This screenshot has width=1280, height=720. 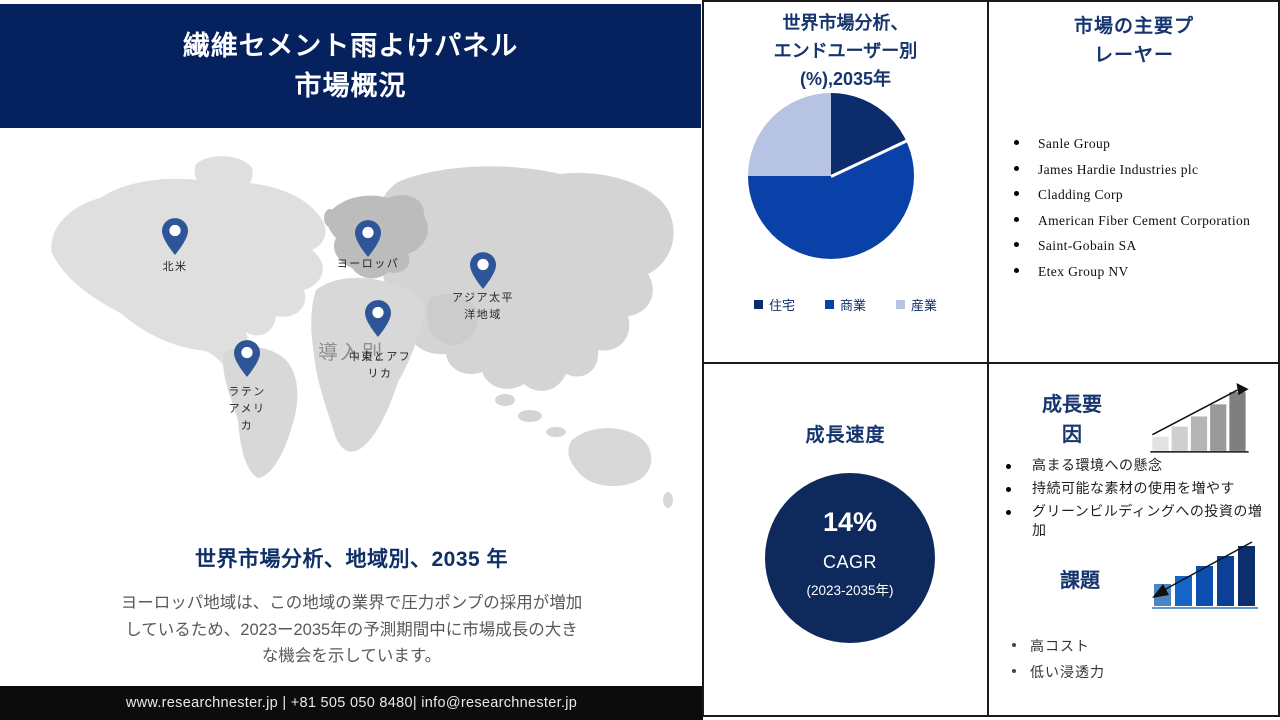 I want to click on growth-rate-title: 成長速度, so click(x=845, y=435).